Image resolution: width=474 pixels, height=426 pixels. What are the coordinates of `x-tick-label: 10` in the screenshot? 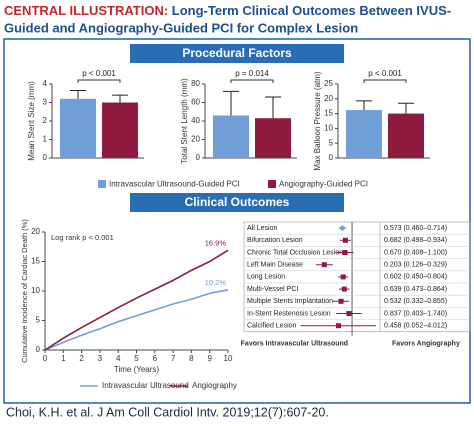 It's located at (228, 358).